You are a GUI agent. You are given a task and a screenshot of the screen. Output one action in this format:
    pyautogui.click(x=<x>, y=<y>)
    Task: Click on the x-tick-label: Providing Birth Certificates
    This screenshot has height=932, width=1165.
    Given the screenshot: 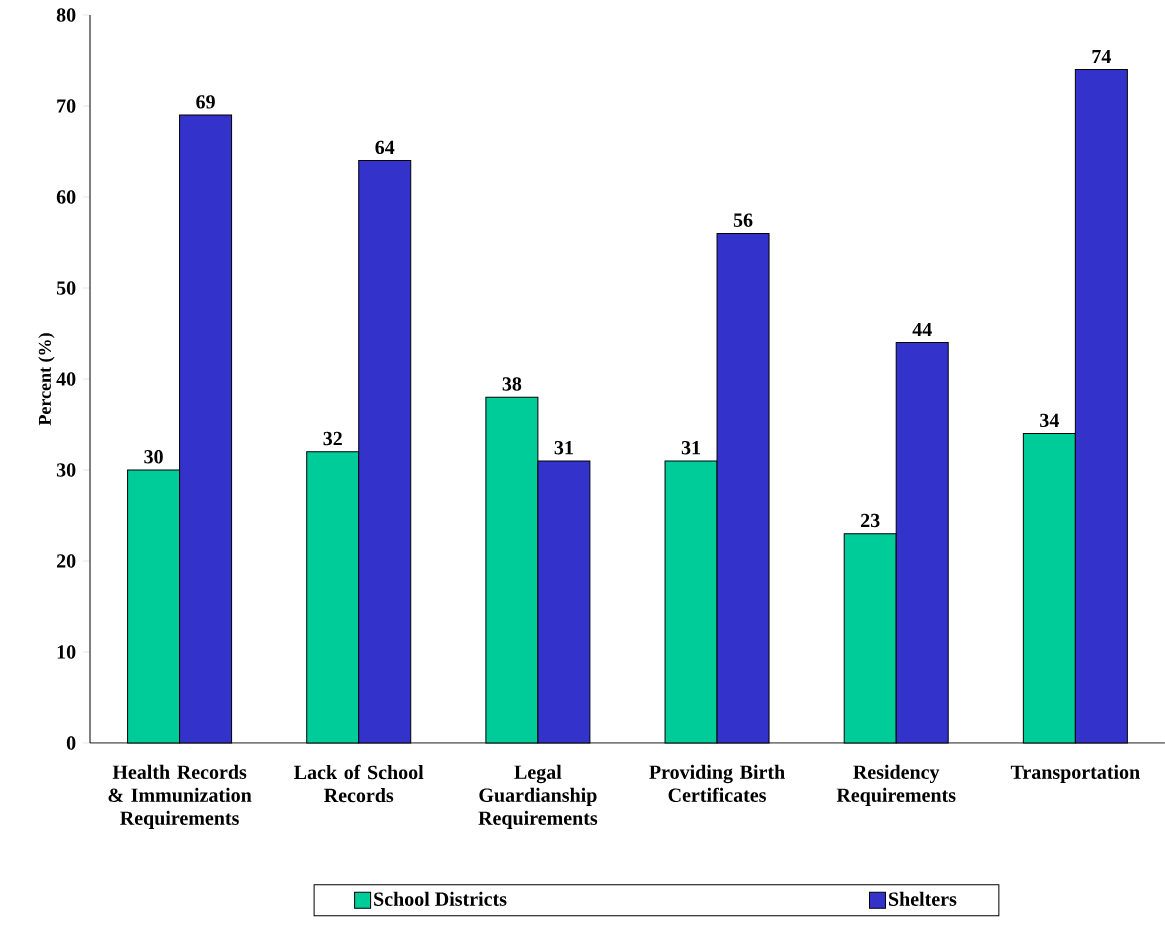 What is the action you would take?
    pyautogui.click(x=717, y=783)
    